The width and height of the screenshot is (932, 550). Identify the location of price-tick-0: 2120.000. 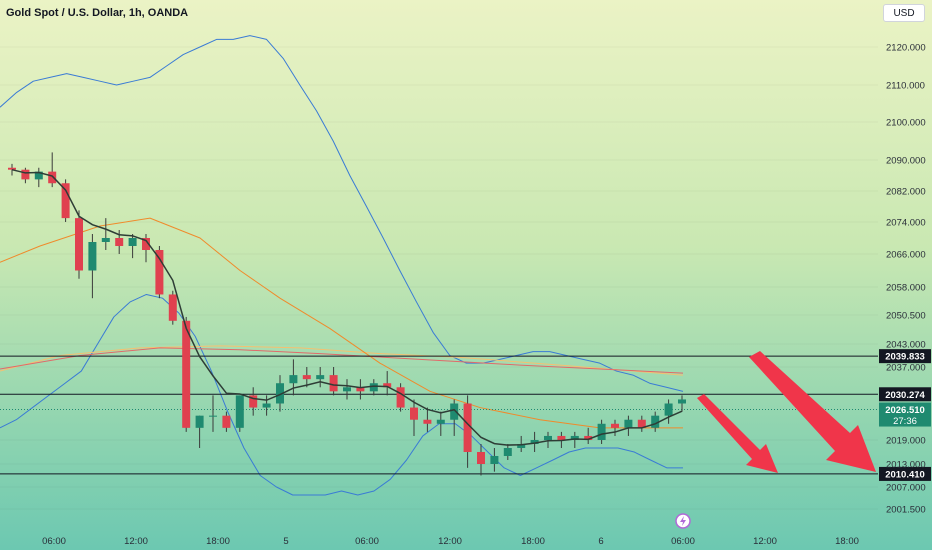
(906, 48).